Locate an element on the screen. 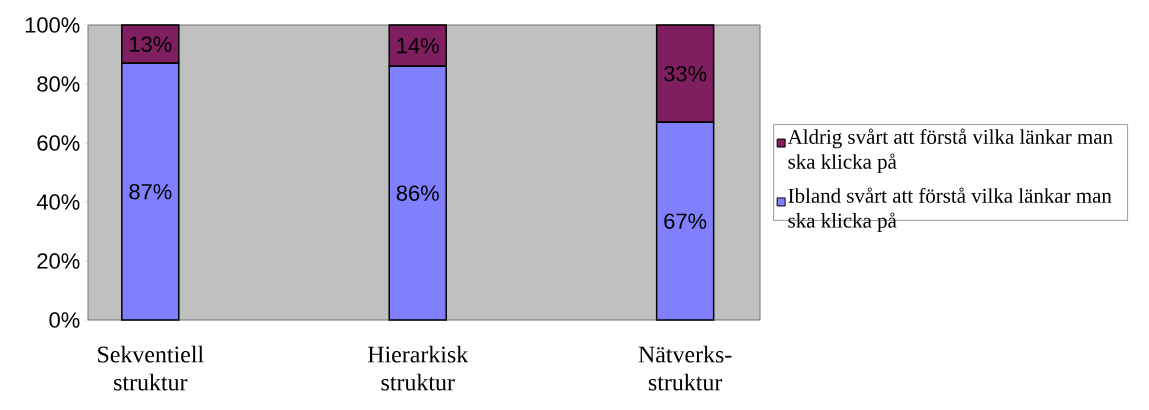  y-tick-label: 80% is located at coordinates (58, 84).